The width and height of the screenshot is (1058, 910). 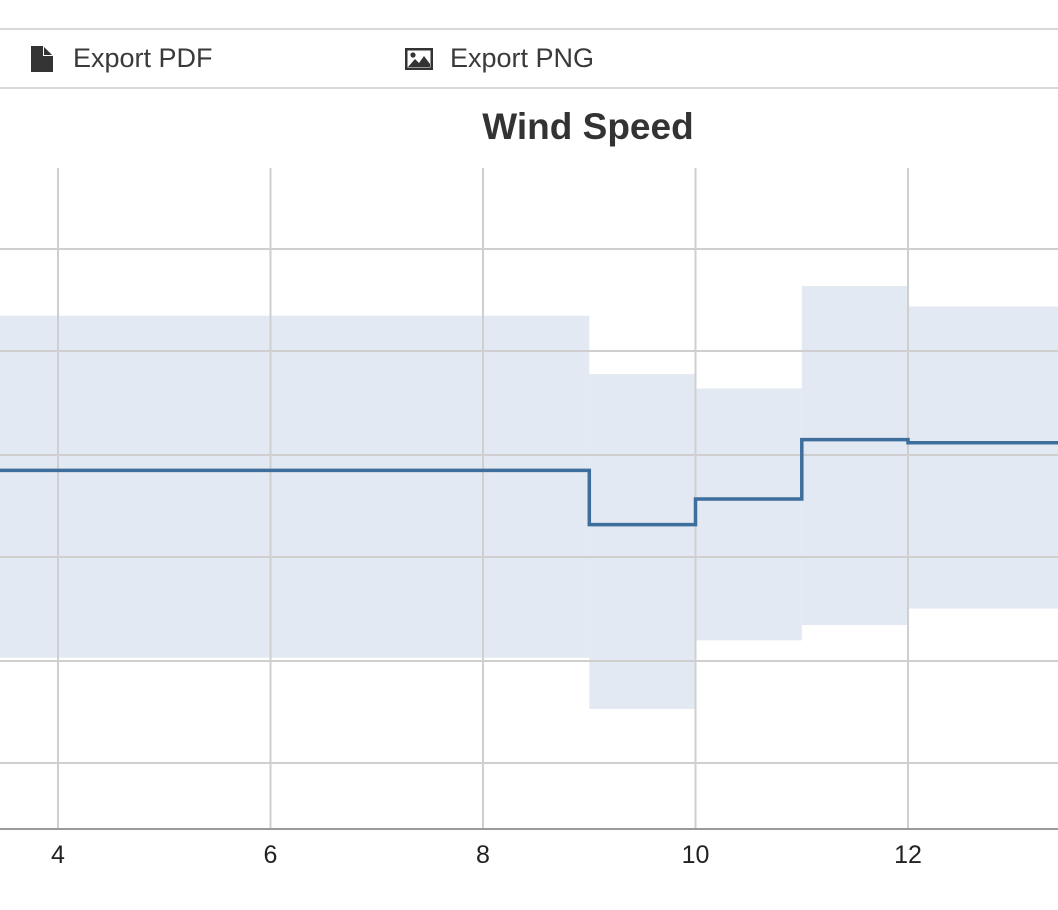 I want to click on chart-title: Wind Speed, so click(x=588, y=126).